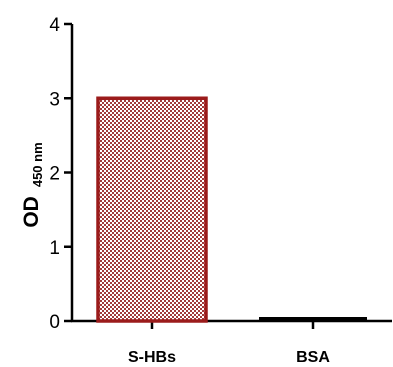 The width and height of the screenshot is (393, 367). Describe the element at coordinates (229, 357) in the screenshot. I see `category-labels: S-HBs BSA` at that location.